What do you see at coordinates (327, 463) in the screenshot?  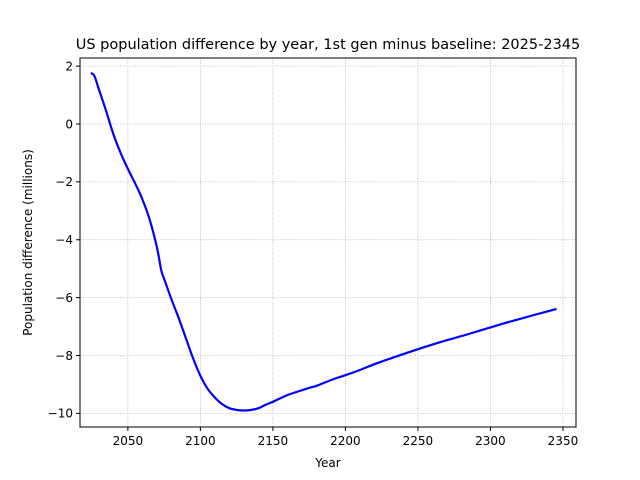 I see `x-axis-label: Year` at bounding box center [327, 463].